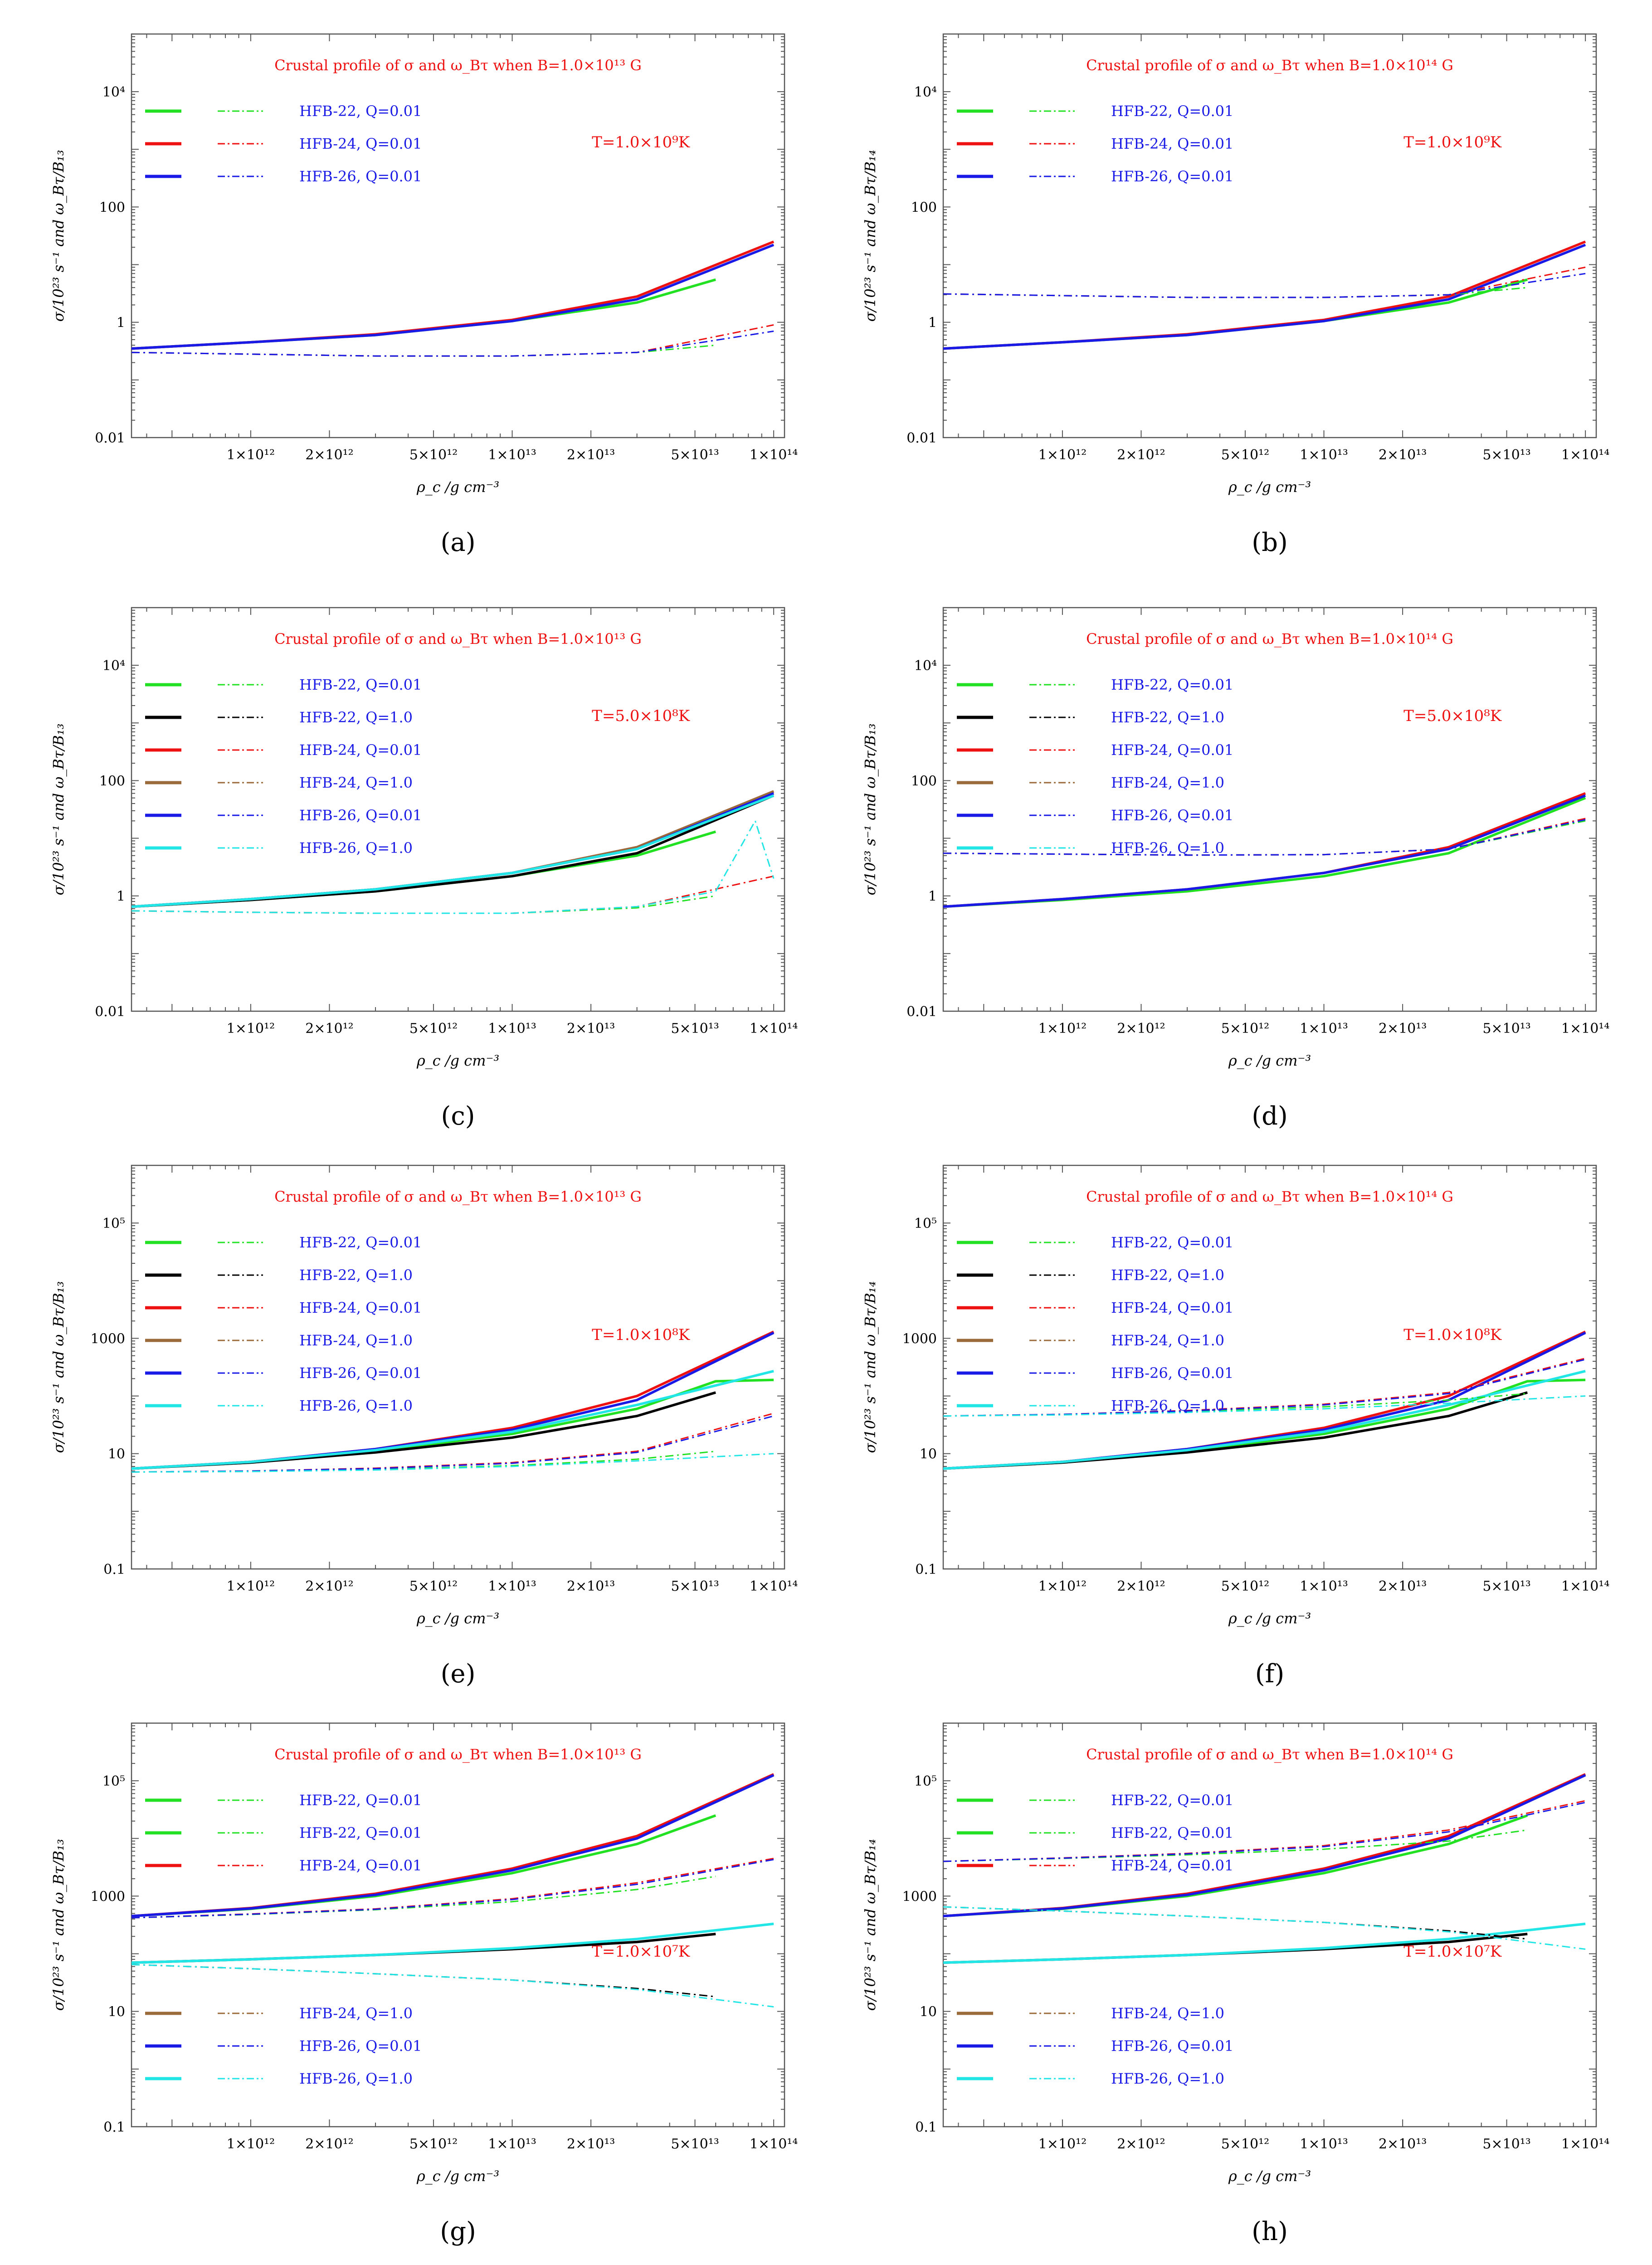 The height and width of the screenshot is (2265, 1652). Describe the element at coordinates (1172, 176) in the screenshot. I see `legend-label: HFB-26, Q=0.01` at that location.